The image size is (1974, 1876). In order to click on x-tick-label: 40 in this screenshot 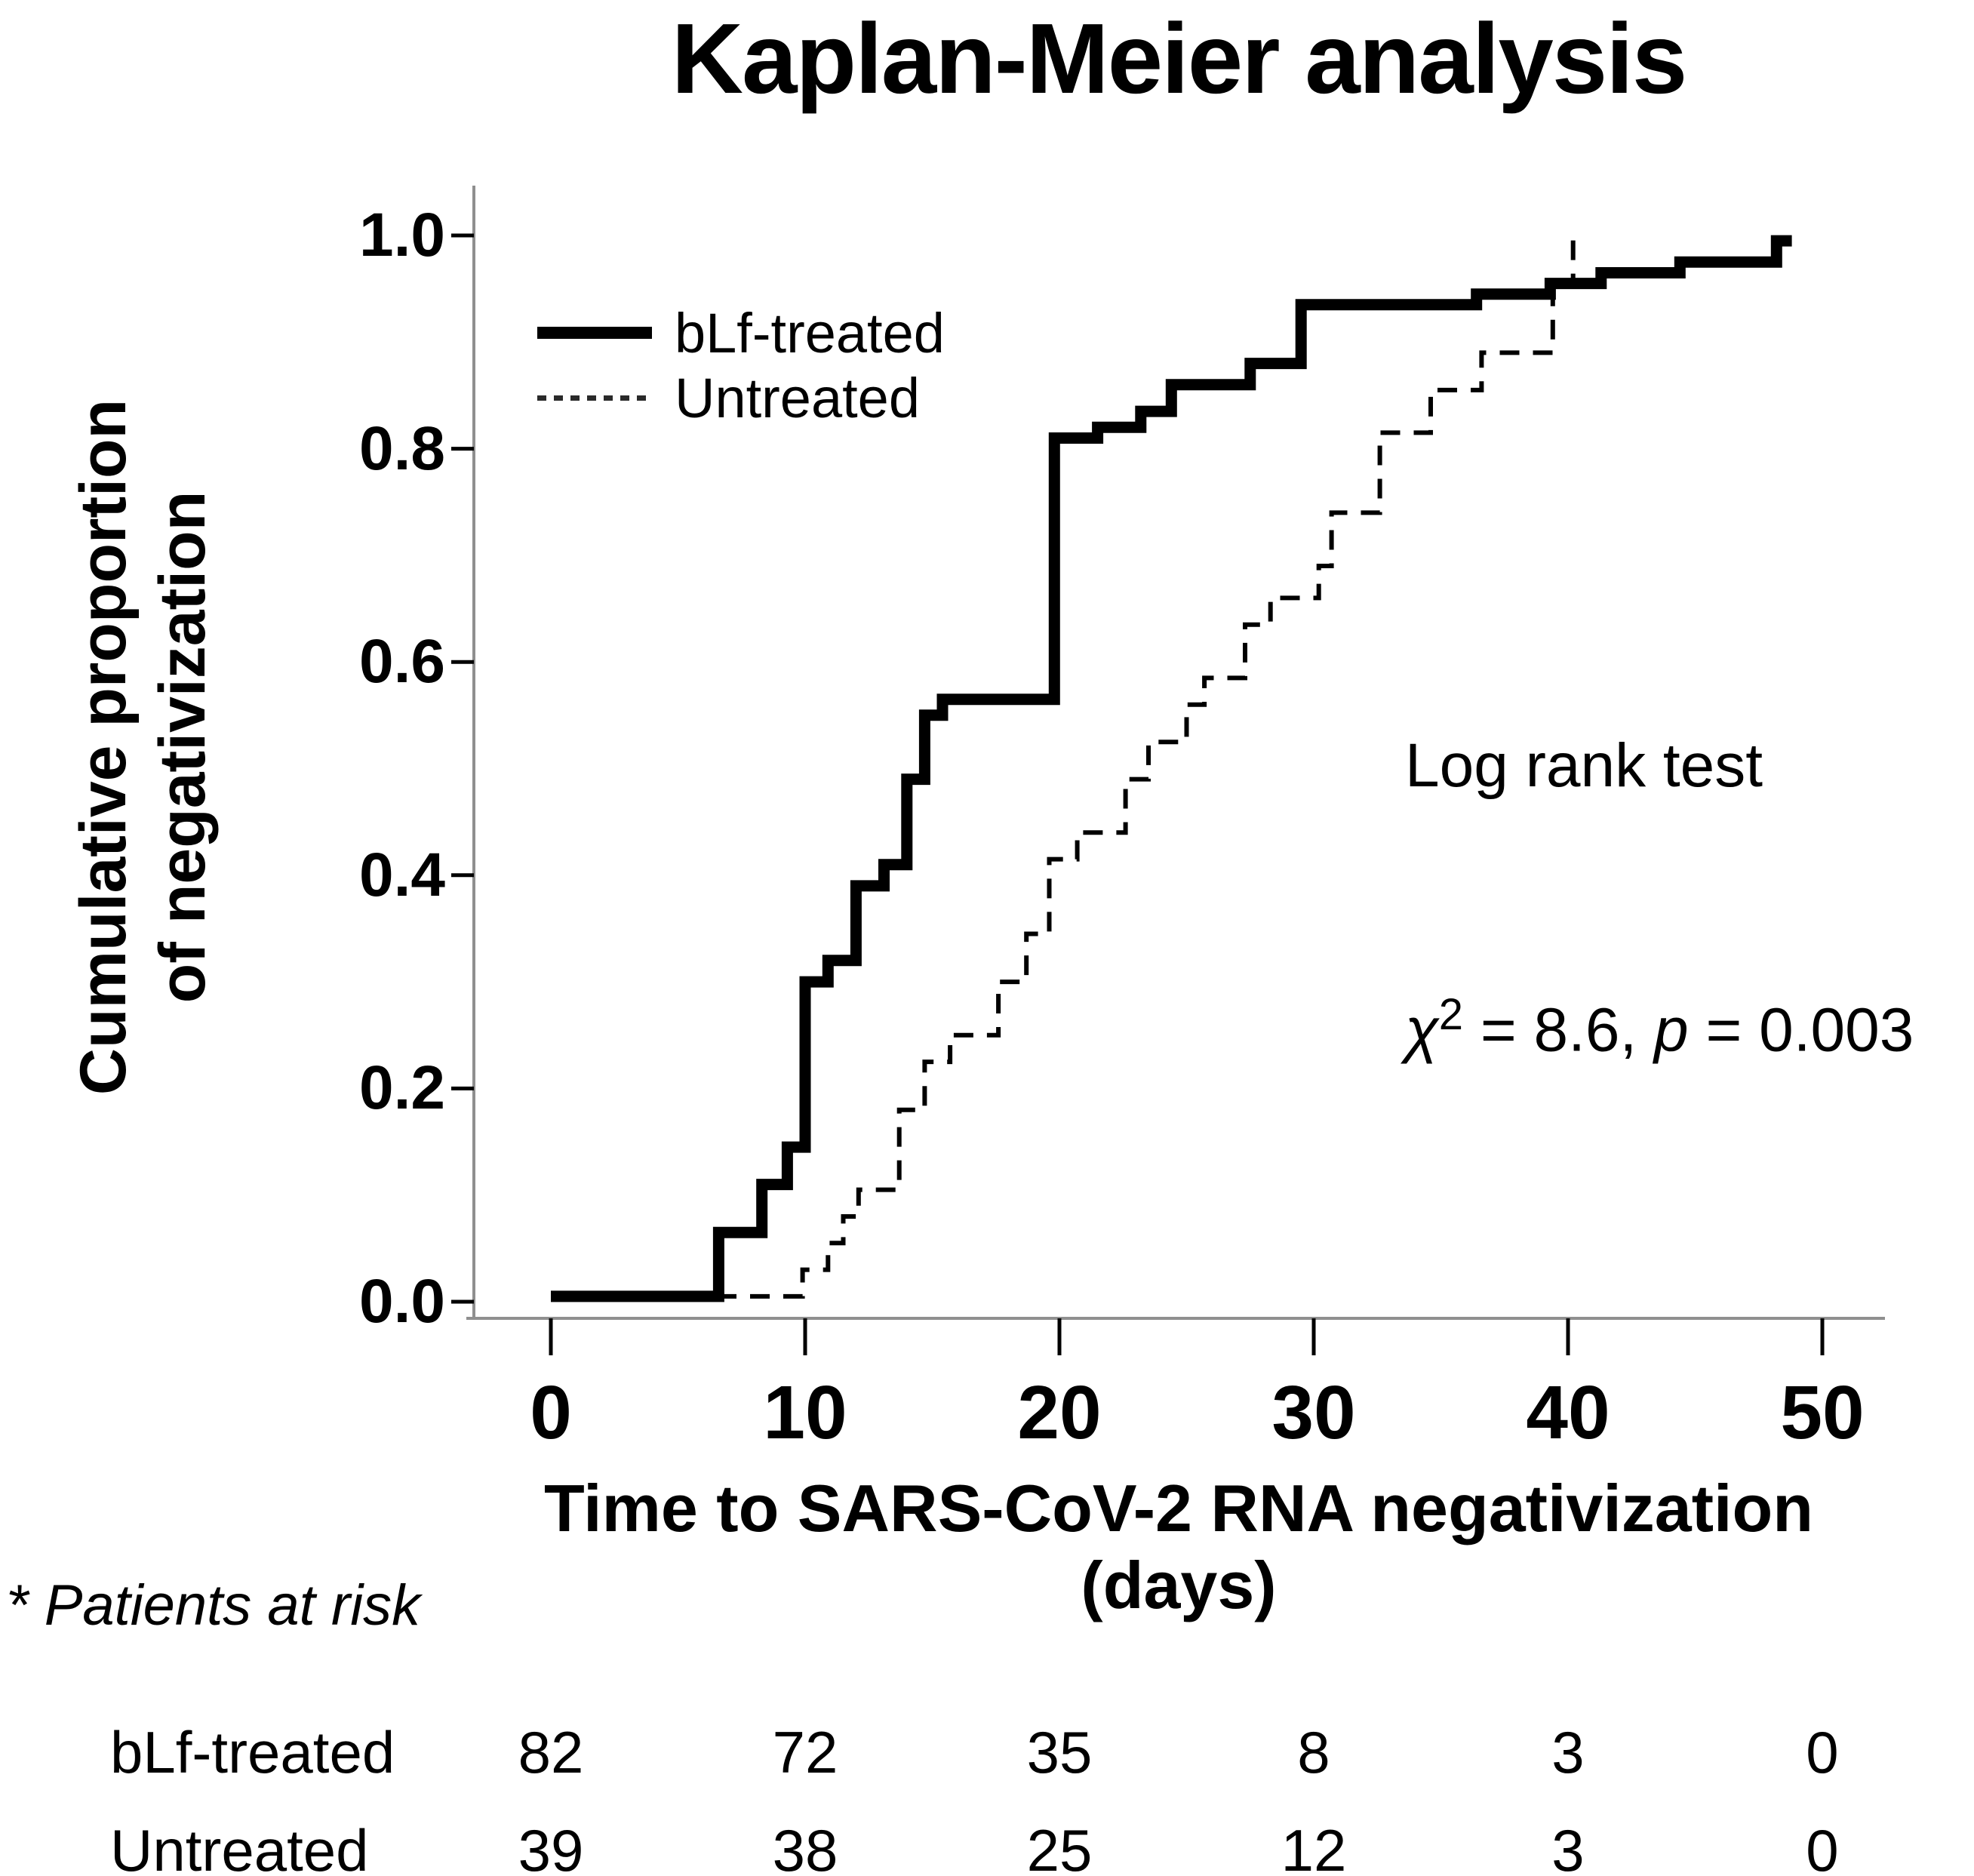, I will do `click(1568, 1412)`.